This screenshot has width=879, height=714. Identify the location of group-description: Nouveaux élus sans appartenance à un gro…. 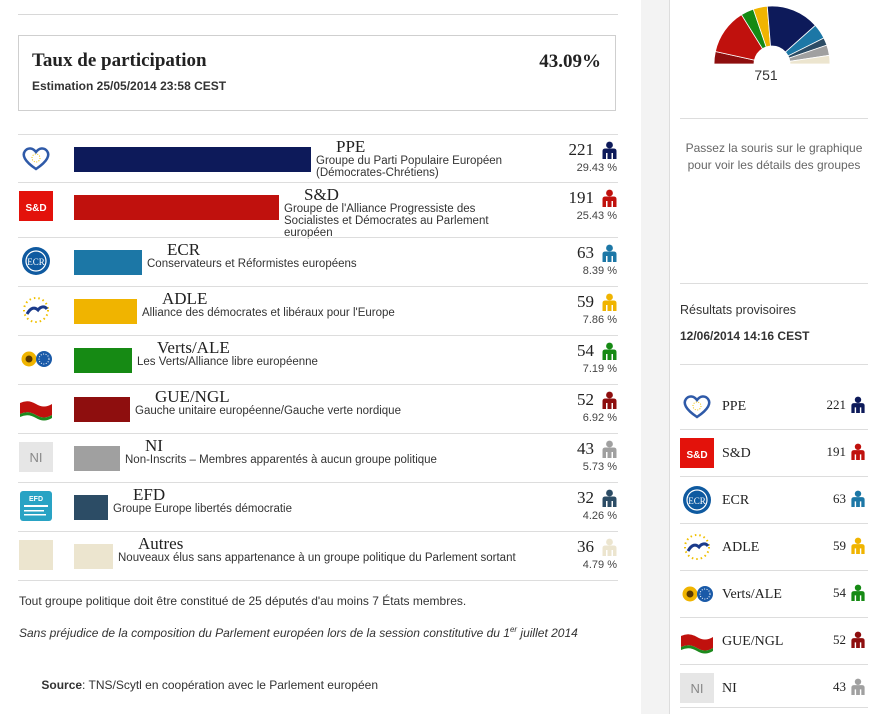
(317, 558).